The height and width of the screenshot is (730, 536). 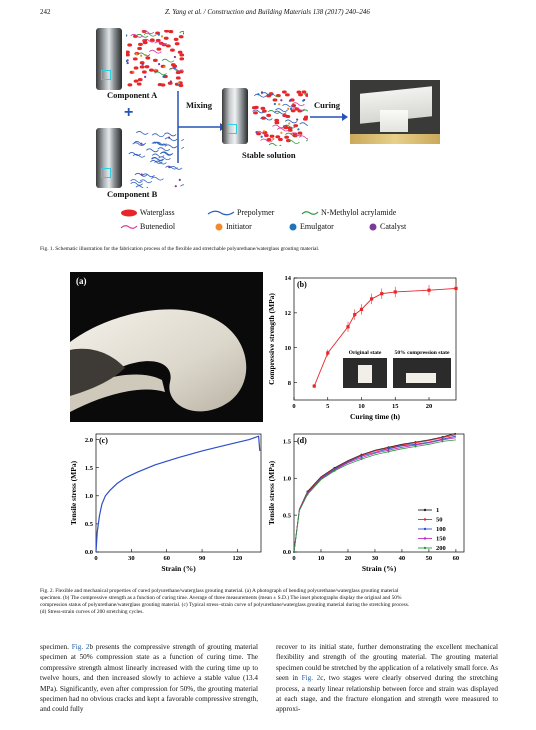 I want to click on component-b-photo, so click(x=109, y=158).